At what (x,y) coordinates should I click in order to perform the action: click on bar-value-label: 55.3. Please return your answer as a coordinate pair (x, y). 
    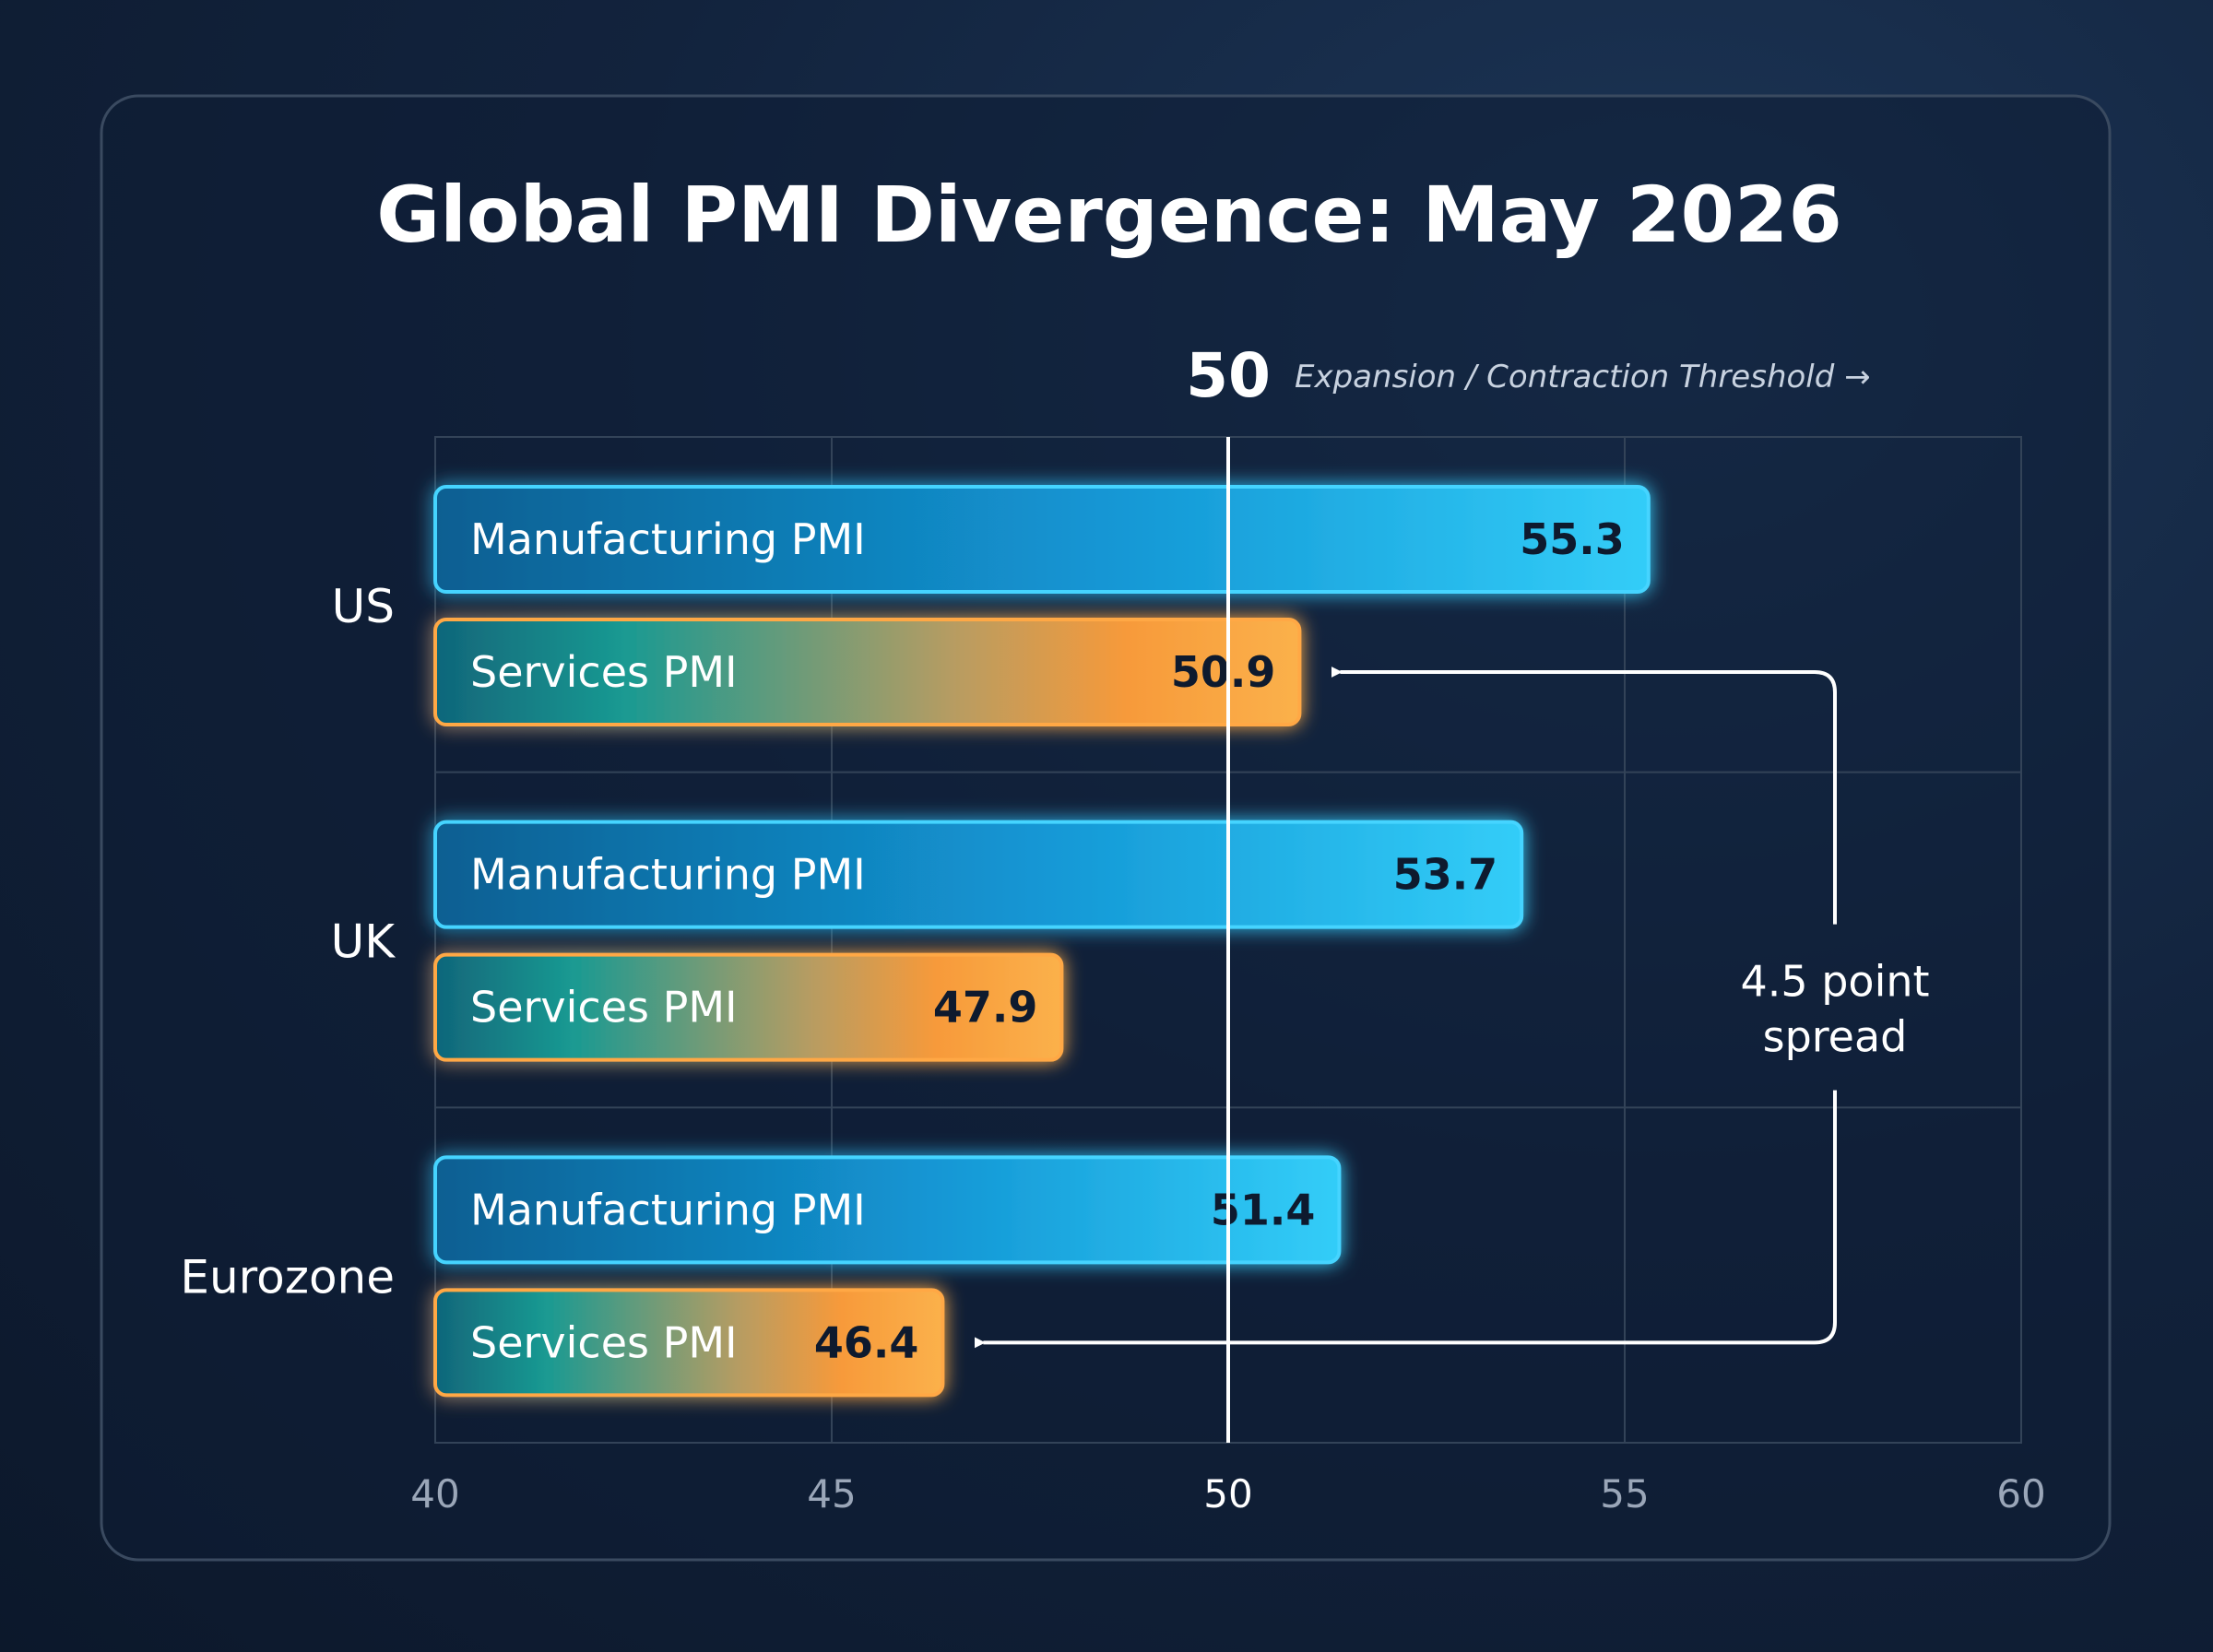
    Looking at the image, I should click on (1572, 539).